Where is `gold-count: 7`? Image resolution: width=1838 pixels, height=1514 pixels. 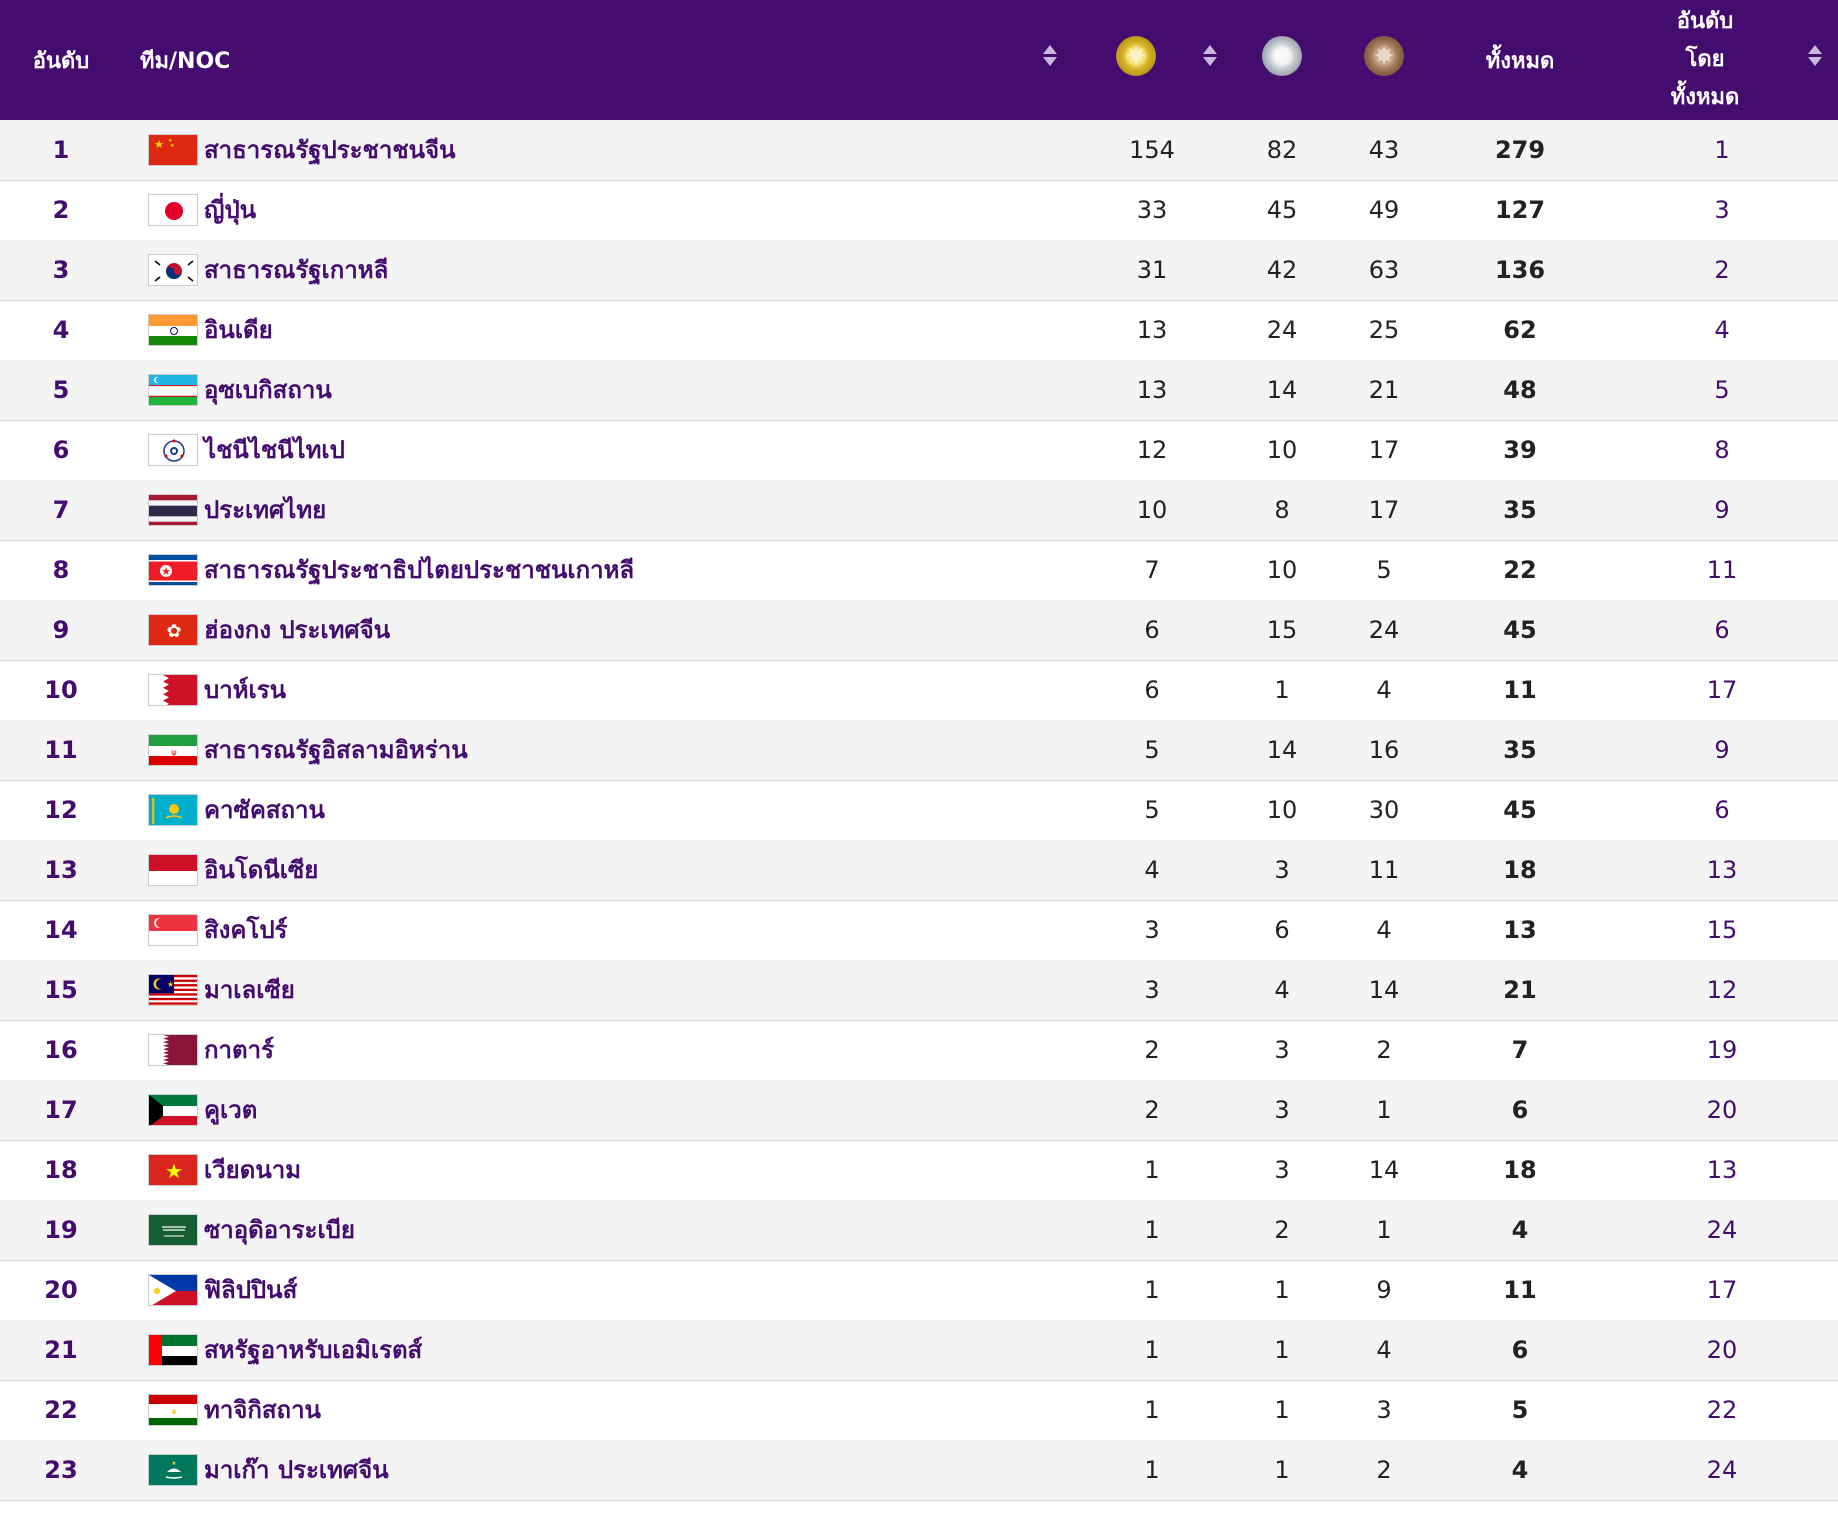 gold-count: 7 is located at coordinates (1152, 570).